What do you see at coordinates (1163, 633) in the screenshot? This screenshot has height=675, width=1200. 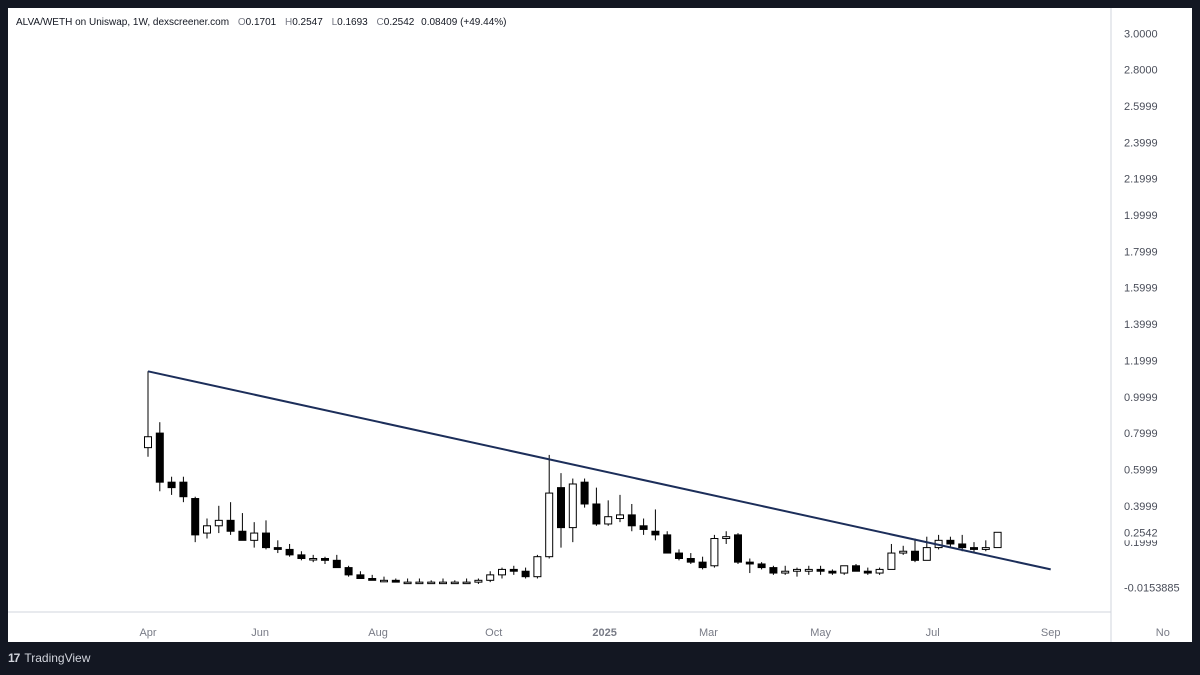 I see `x-tick-label: No` at bounding box center [1163, 633].